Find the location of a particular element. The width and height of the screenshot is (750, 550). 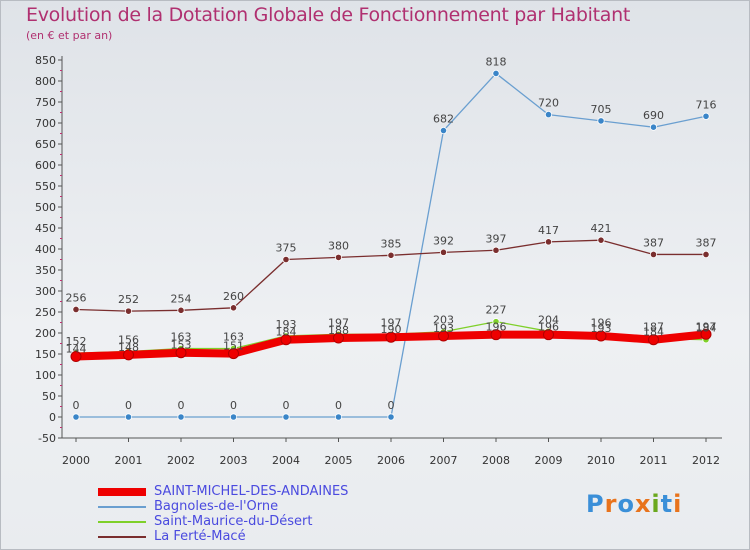

data-label: 156 is located at coordinates (128, 339).